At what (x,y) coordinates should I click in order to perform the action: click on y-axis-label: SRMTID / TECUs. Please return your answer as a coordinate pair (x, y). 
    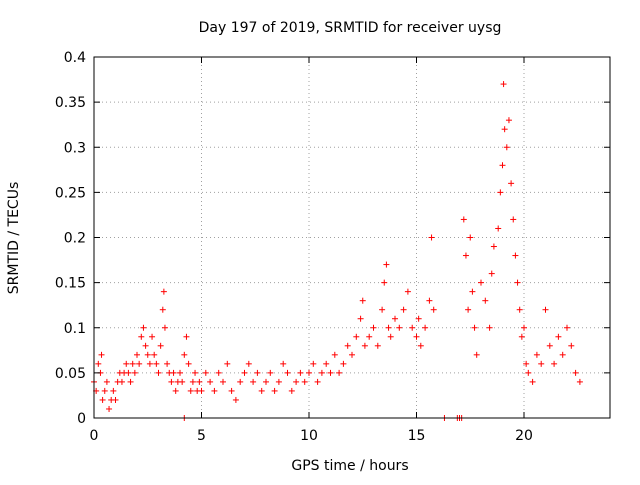
    Looking at the image, I should click on (14, 238).